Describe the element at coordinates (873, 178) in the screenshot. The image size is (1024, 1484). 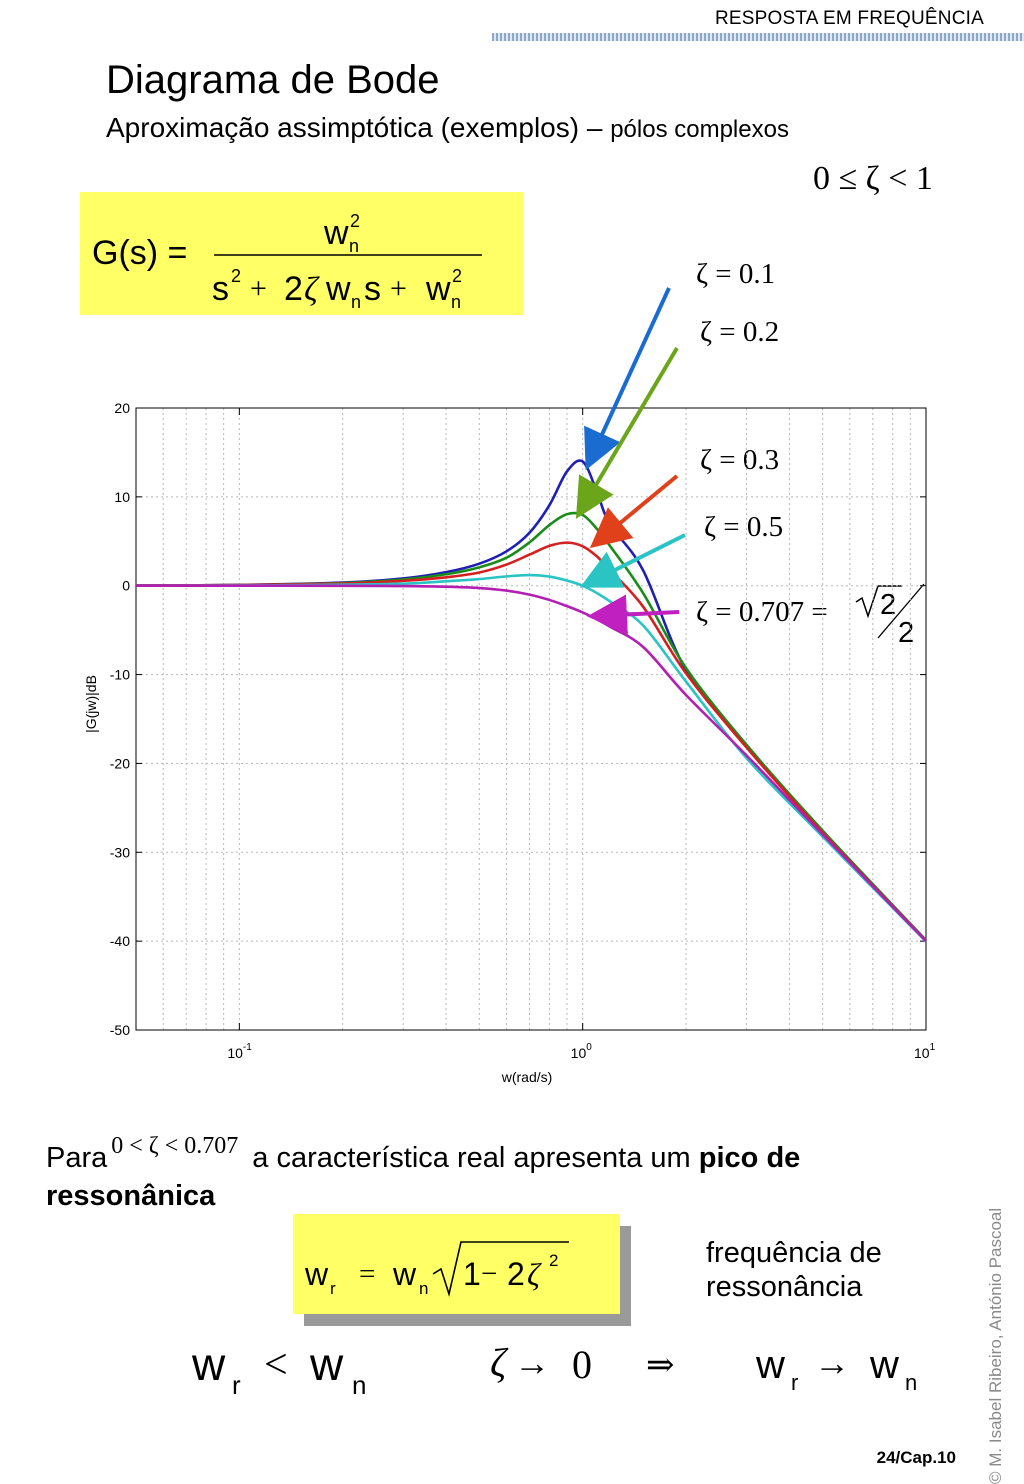
I see `zeta-range: 0 ≤ ζ < 1` at that location.